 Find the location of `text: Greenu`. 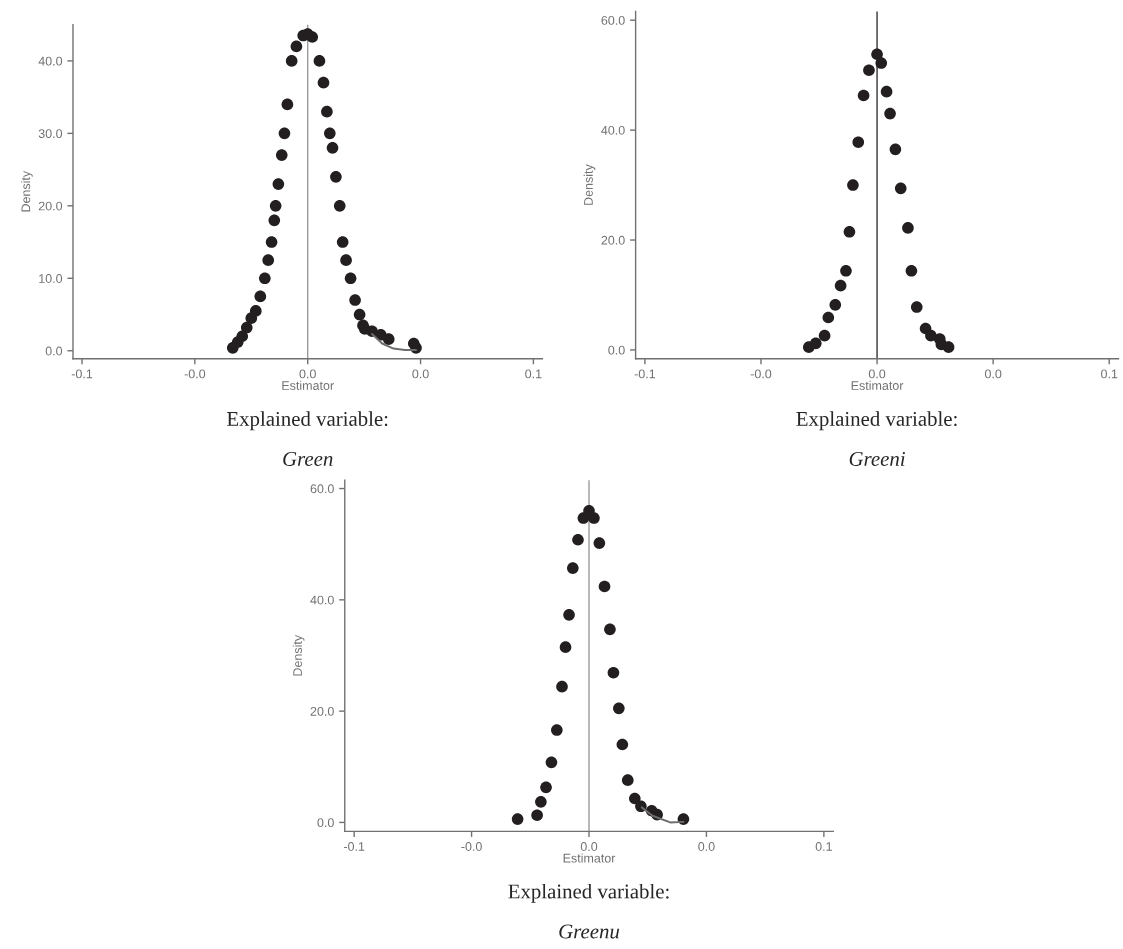

text: Greenu is located at coordinates (589, 931).